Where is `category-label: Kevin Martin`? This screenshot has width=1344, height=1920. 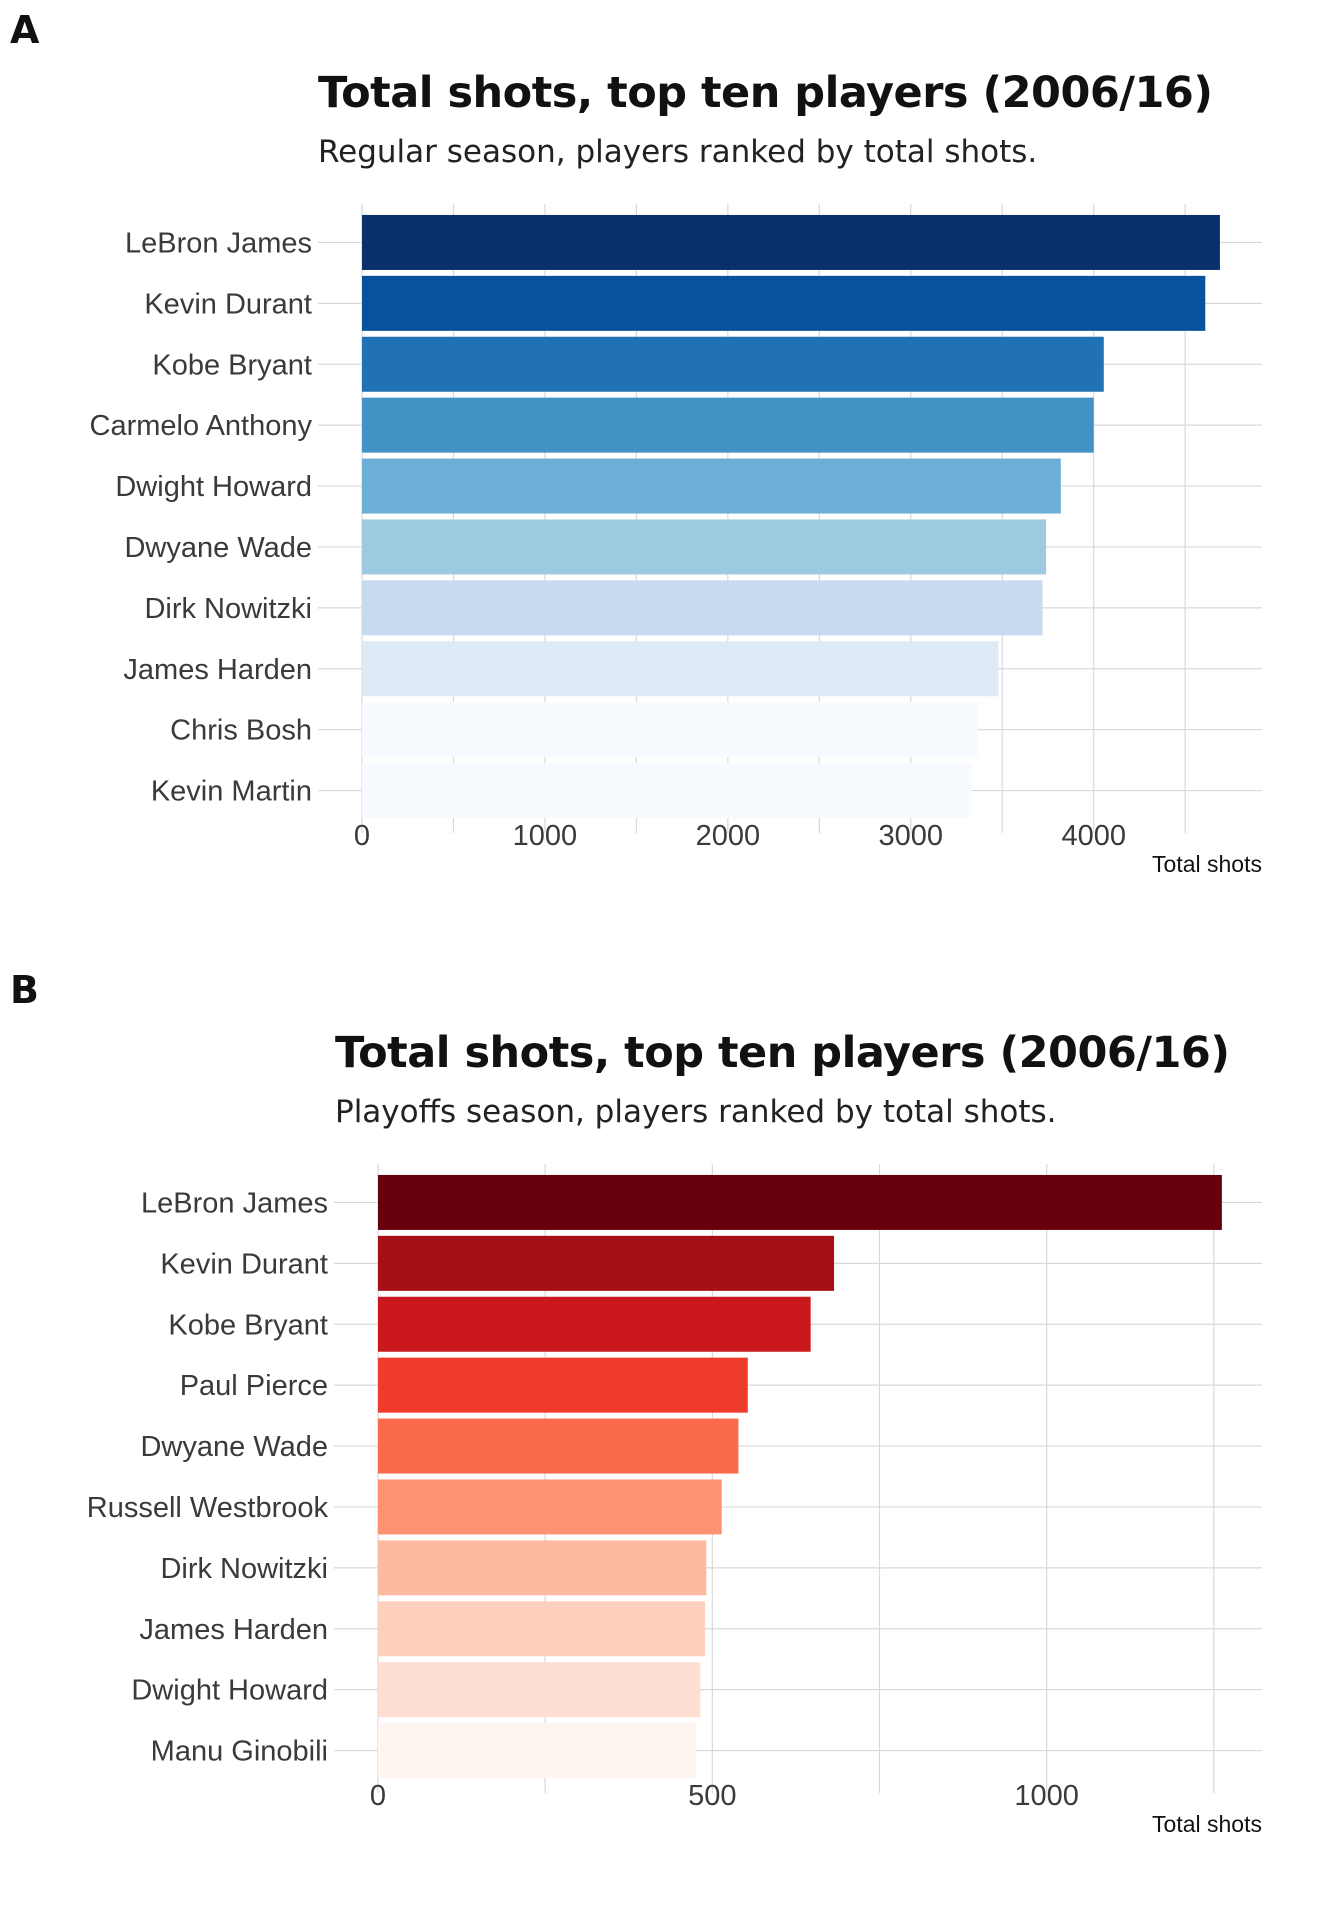
category-label: Kevin Martin is located at coordinates (231, 792).